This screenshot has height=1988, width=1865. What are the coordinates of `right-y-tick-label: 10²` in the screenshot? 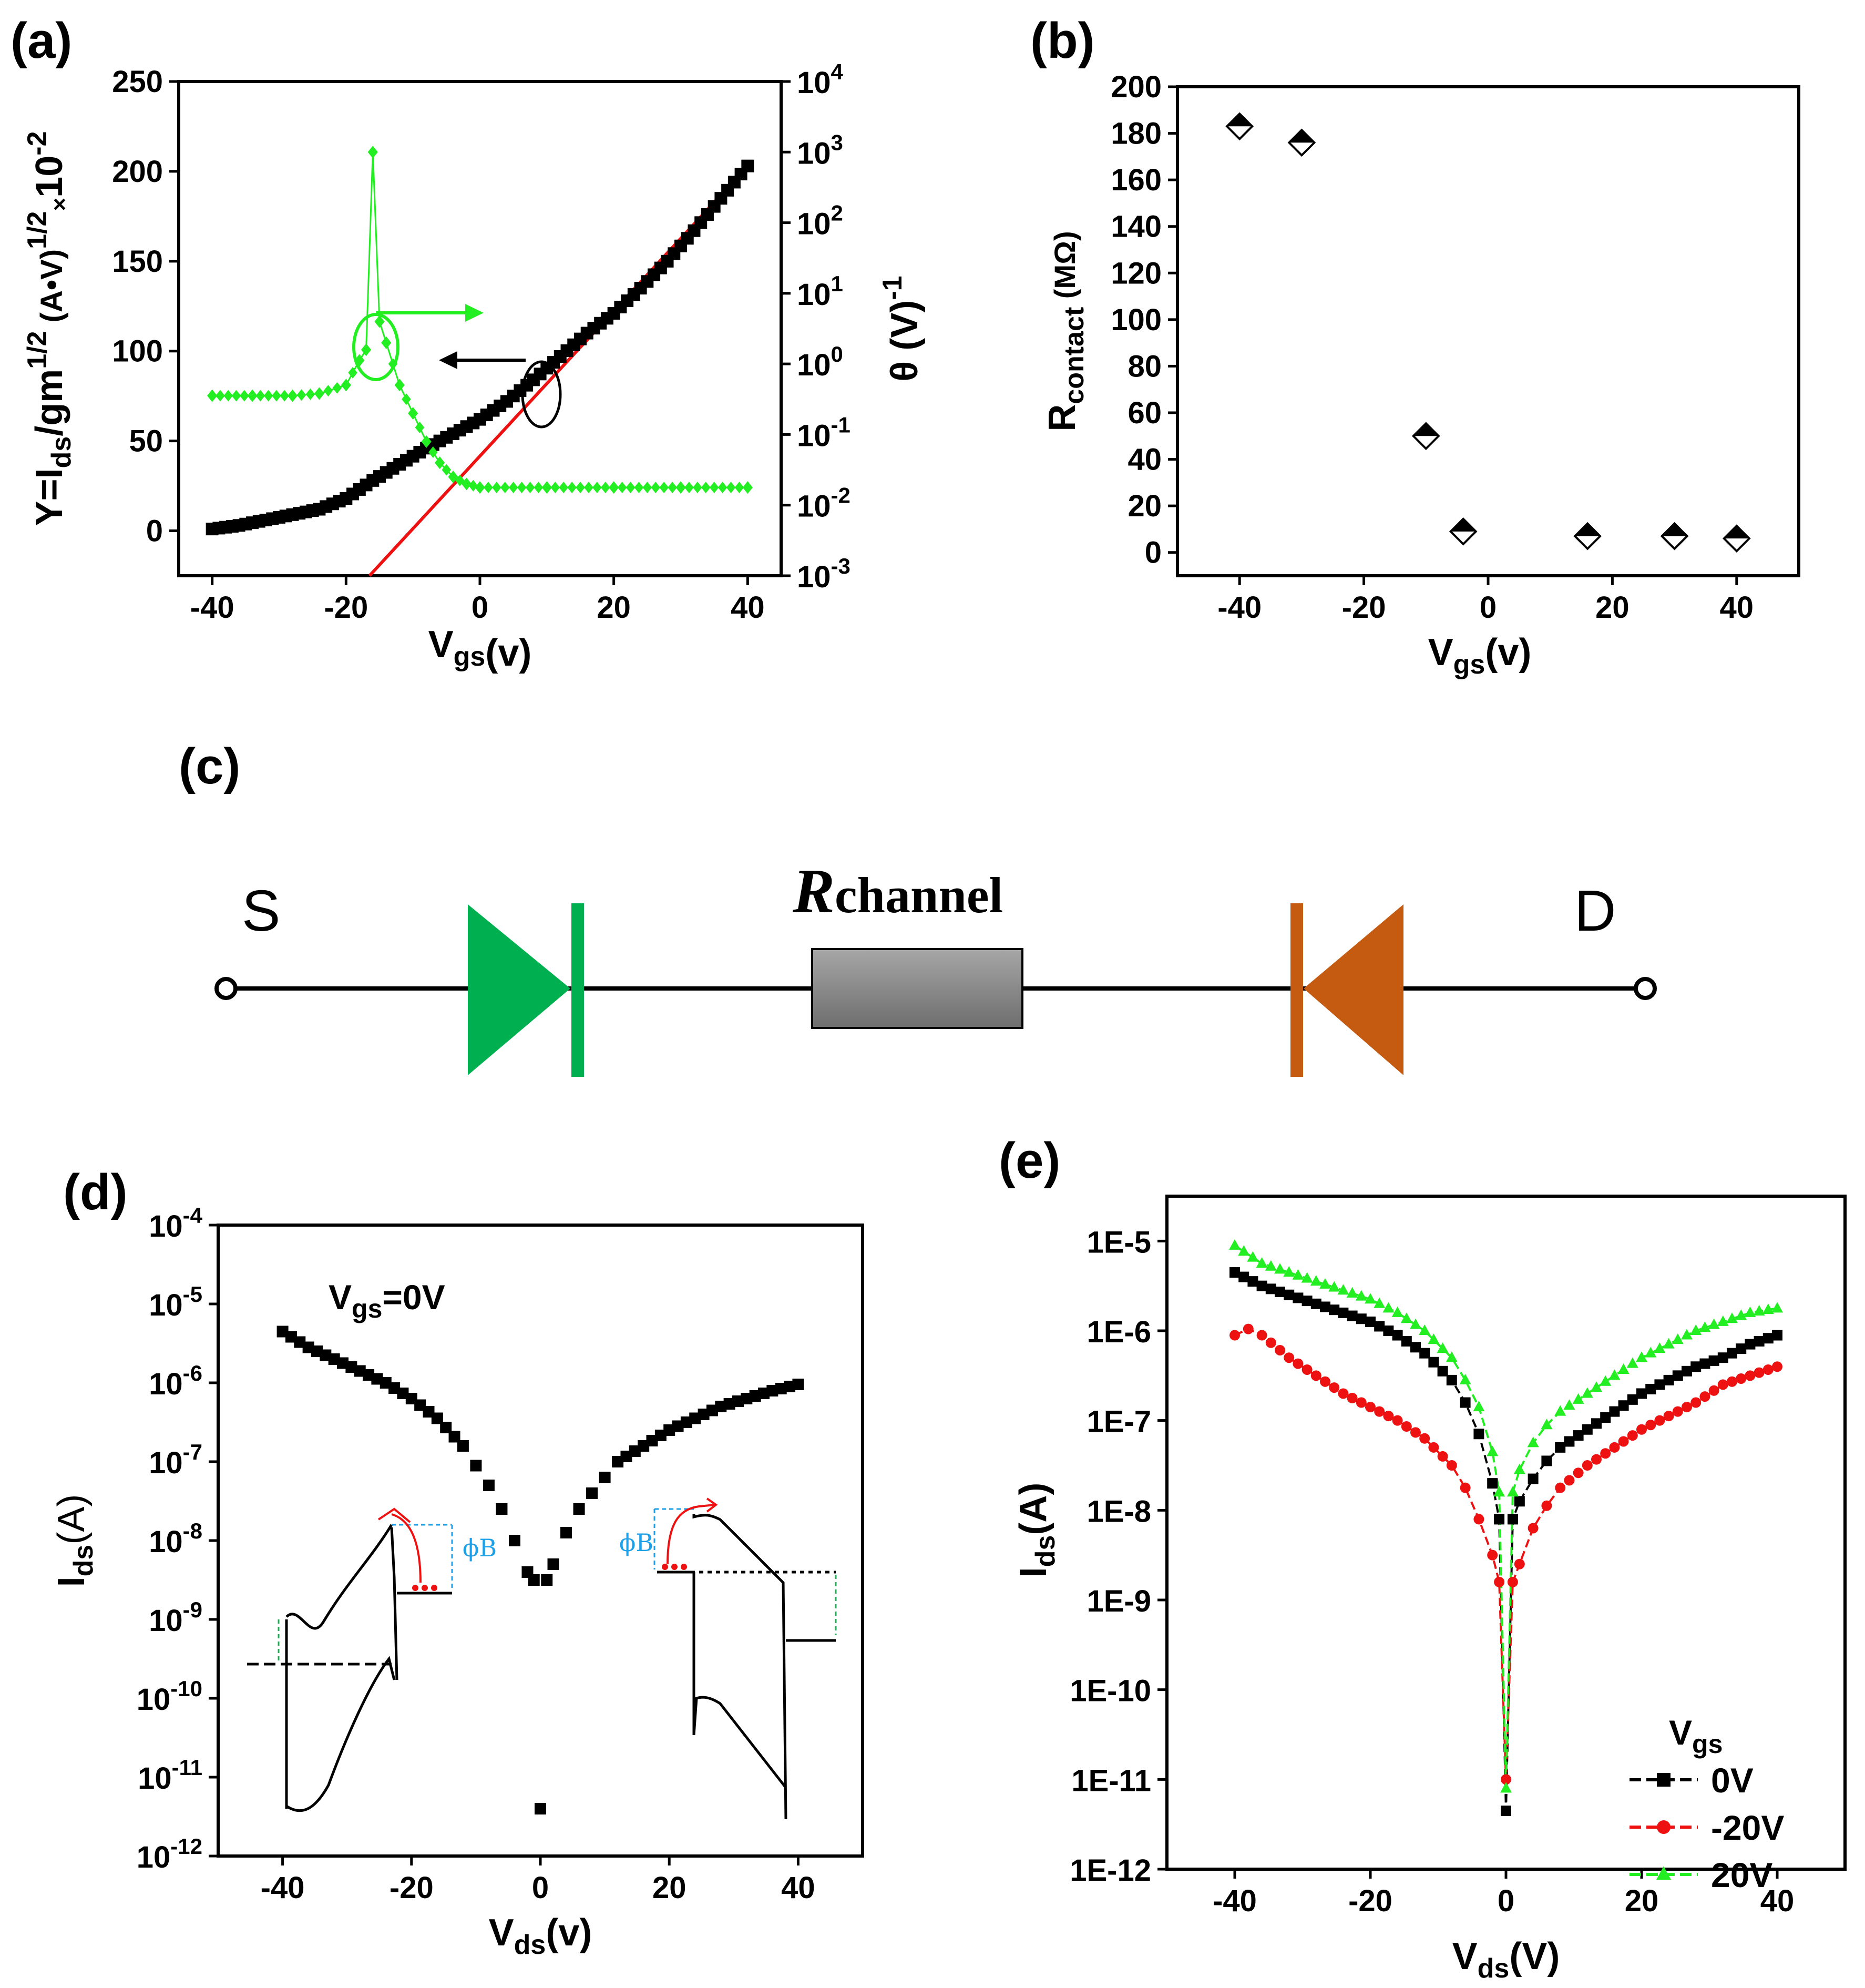 It's located at (820, 221).